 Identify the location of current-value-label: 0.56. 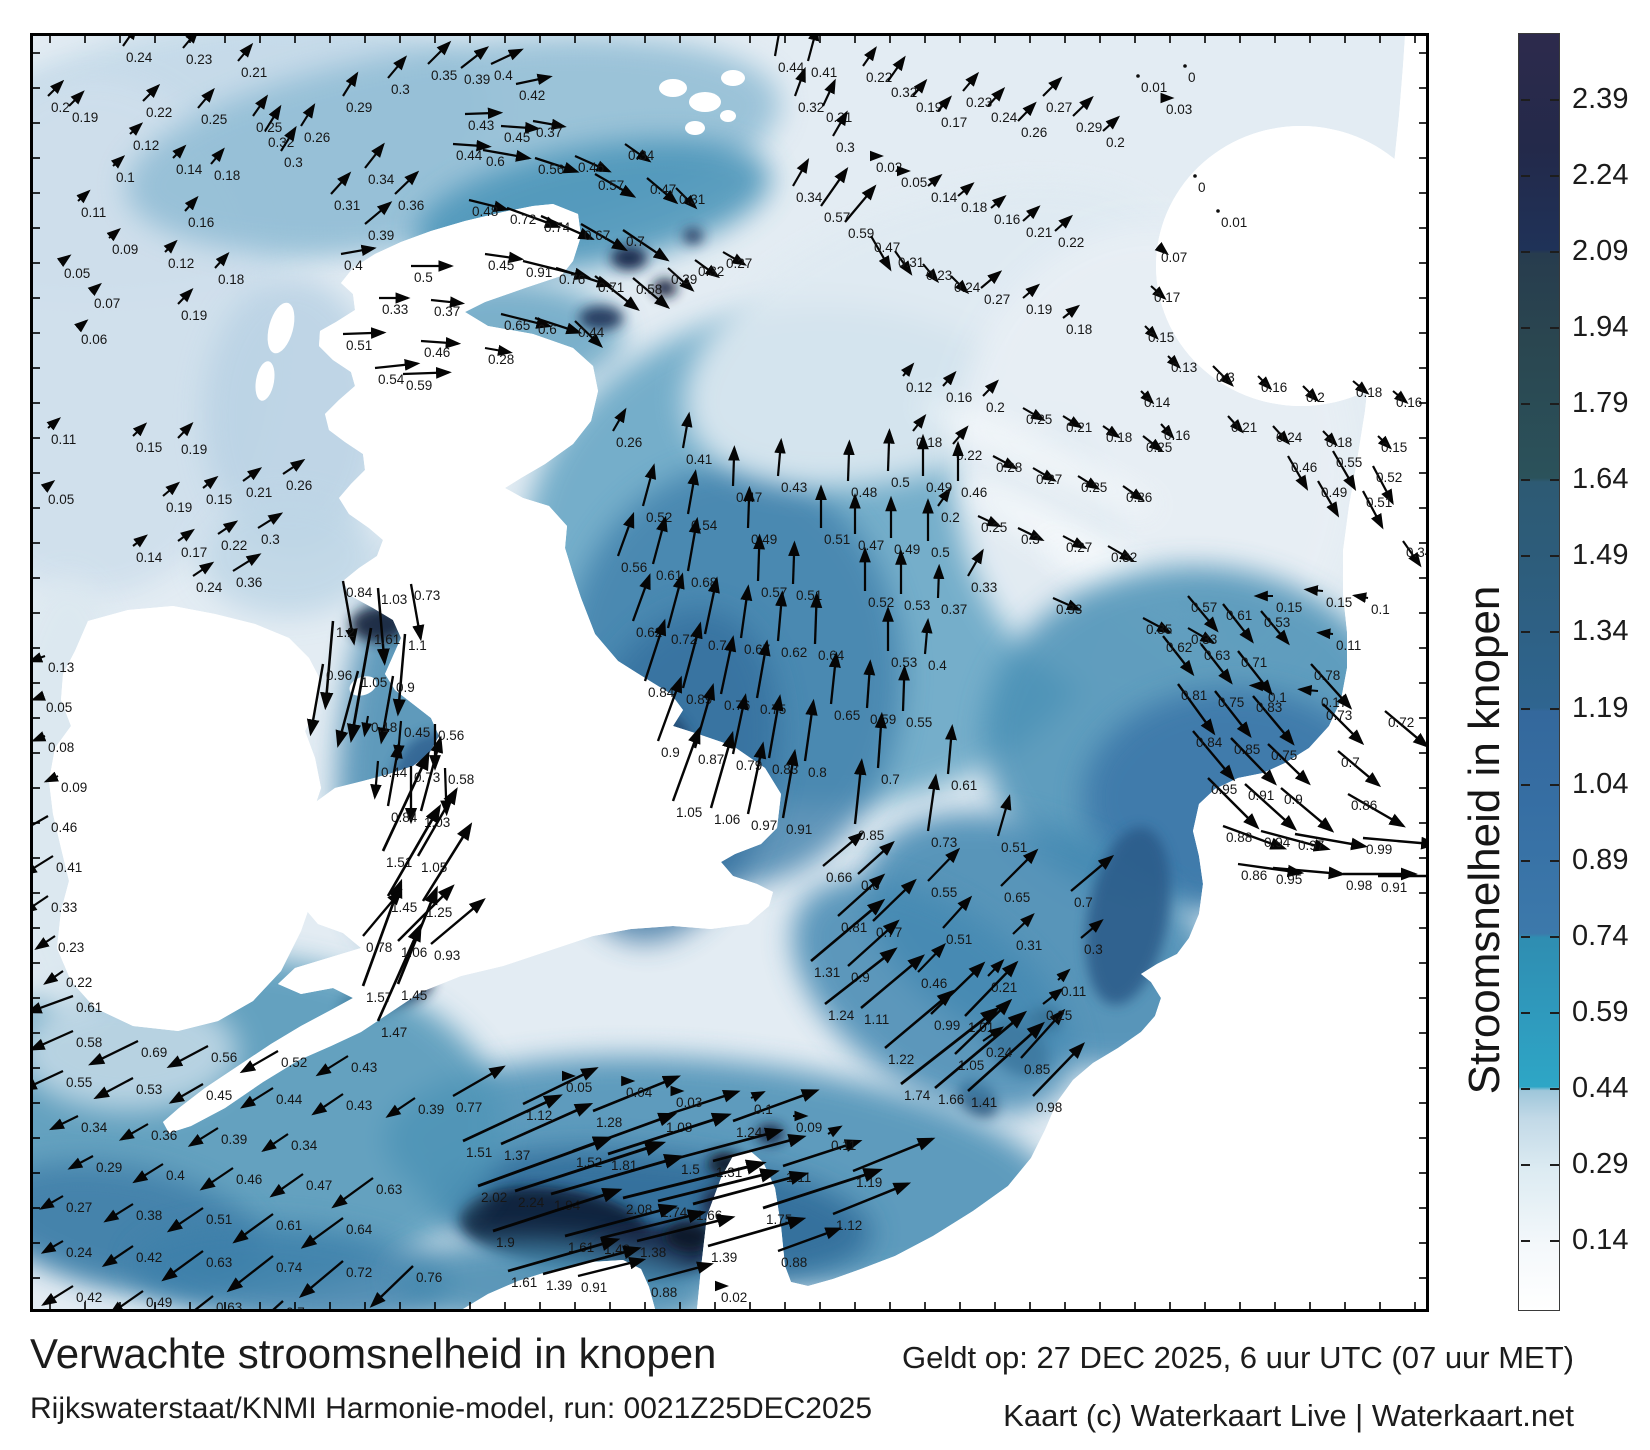
(551, 169).